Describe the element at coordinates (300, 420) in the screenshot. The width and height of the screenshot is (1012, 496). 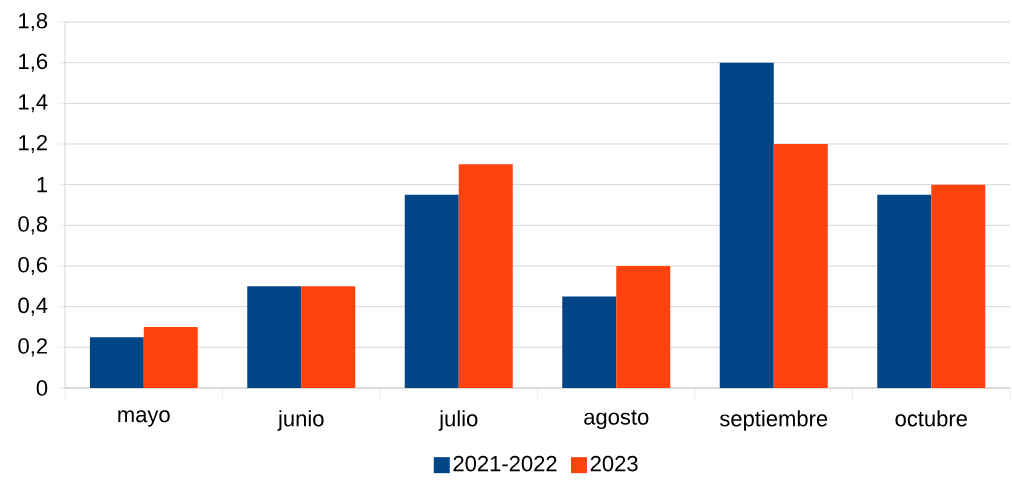
I see `x-tick-label: junio` at that location.